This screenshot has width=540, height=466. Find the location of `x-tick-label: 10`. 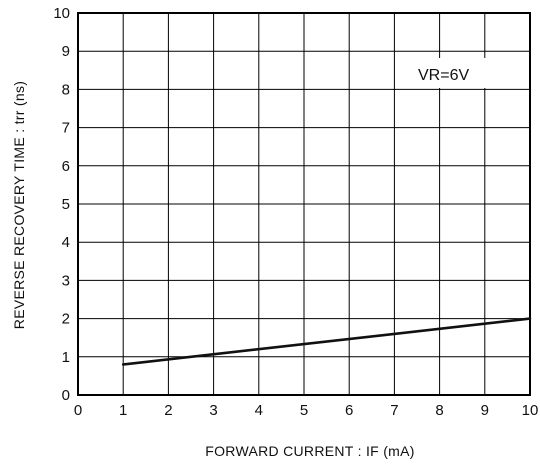

x-tick-label: 10 is located at coordinates (530, 410).